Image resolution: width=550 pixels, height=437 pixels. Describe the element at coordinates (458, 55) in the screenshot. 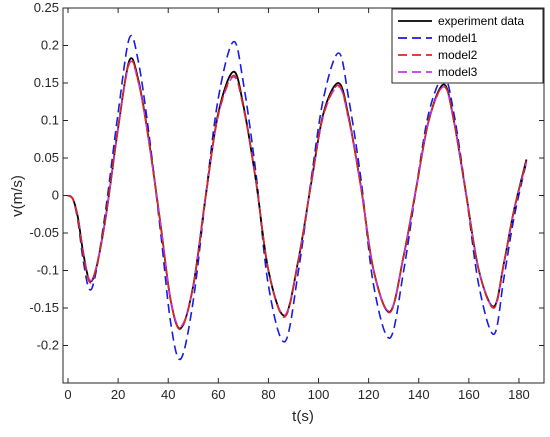

I see `legend-label: model2` at that location.